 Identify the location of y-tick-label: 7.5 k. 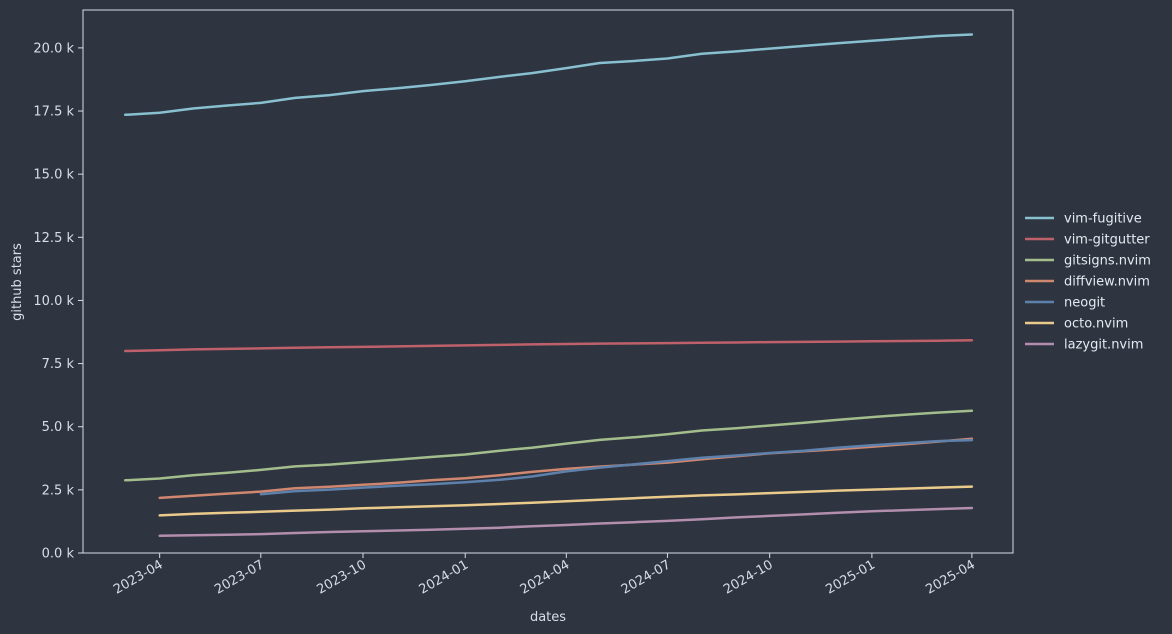
(58, 364).